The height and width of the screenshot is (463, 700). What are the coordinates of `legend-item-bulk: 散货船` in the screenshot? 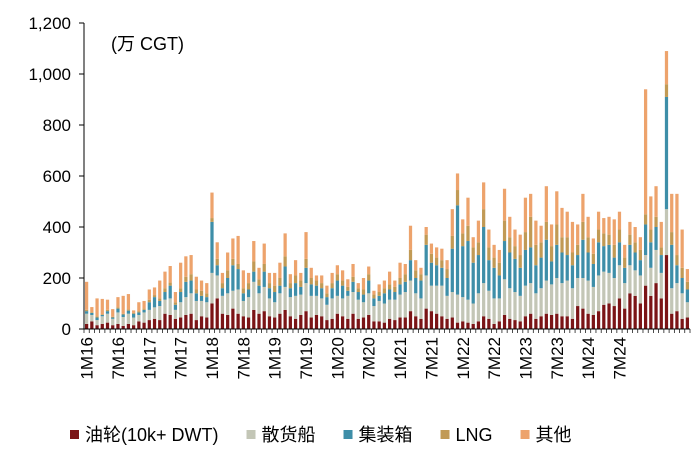 It's located at (281, 435).